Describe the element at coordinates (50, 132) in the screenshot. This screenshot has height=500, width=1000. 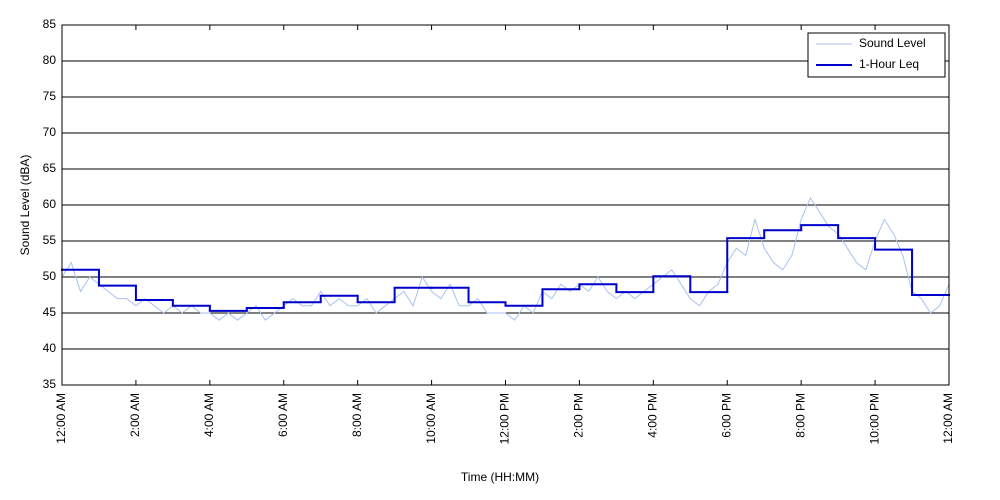
I see `y-tick-label: 70` at that location.